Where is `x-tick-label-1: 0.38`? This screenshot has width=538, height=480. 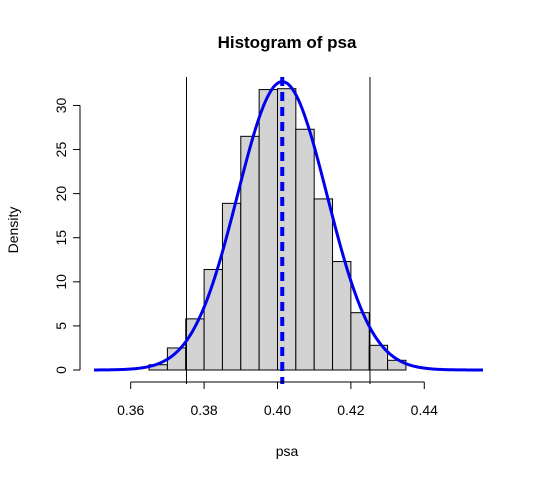
x-tick-label-1: 0.38 is located at coordinates (203, 410).